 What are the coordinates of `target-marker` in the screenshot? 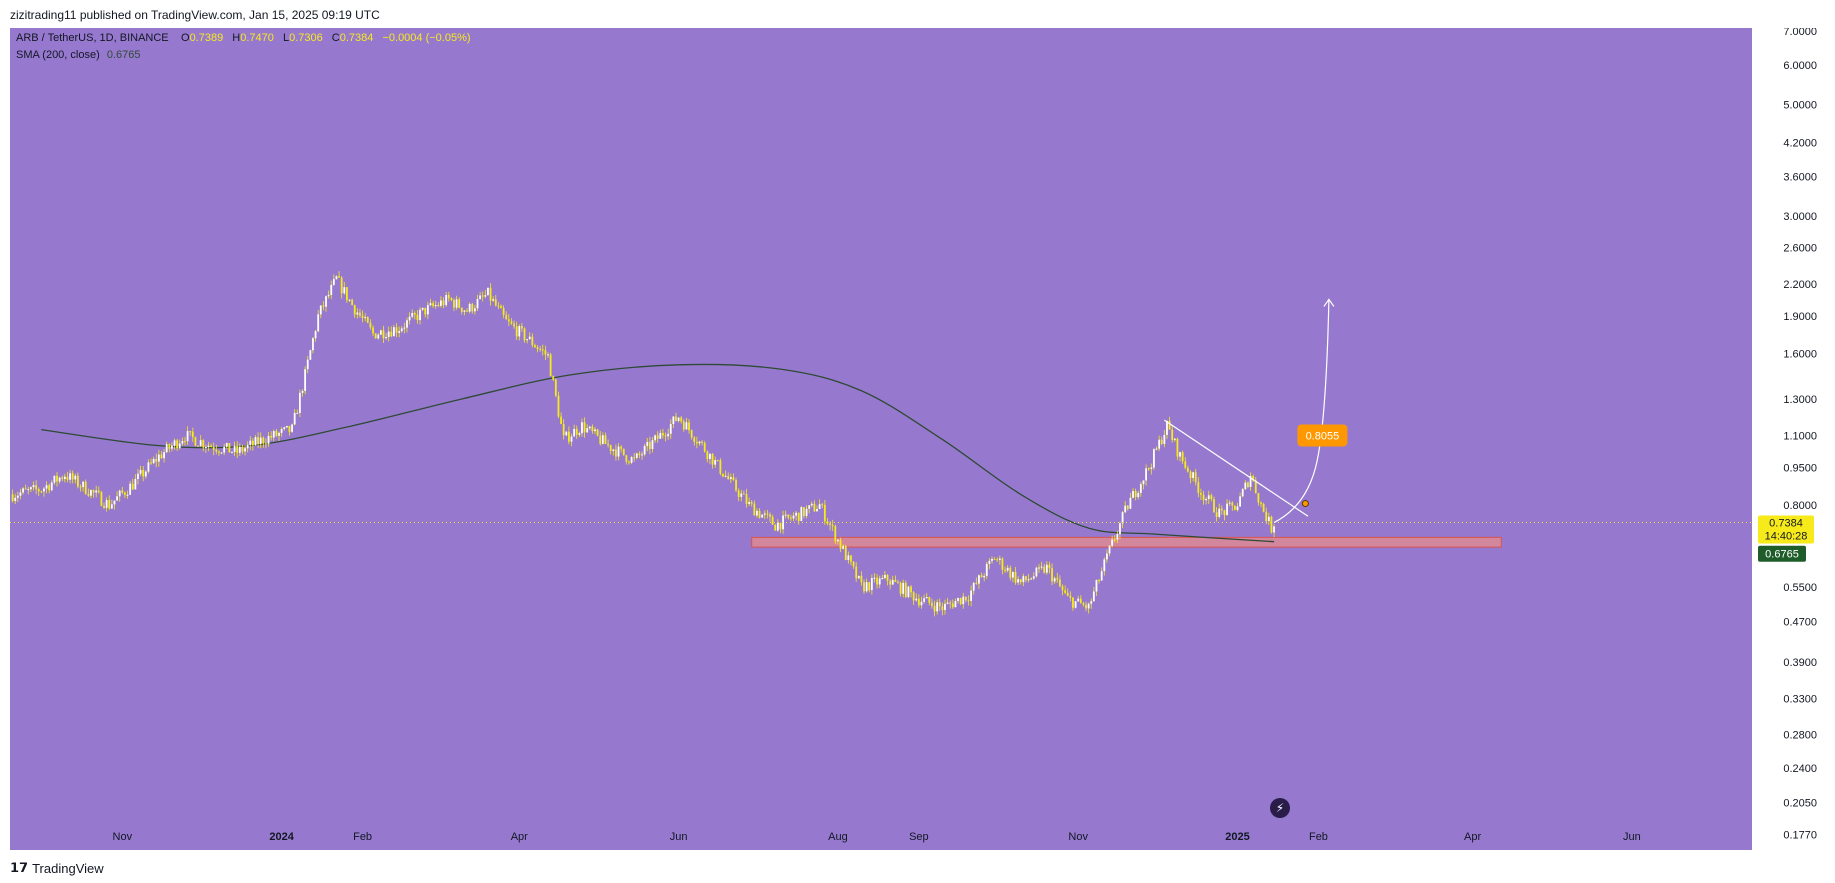 It's located at (1305, 504).